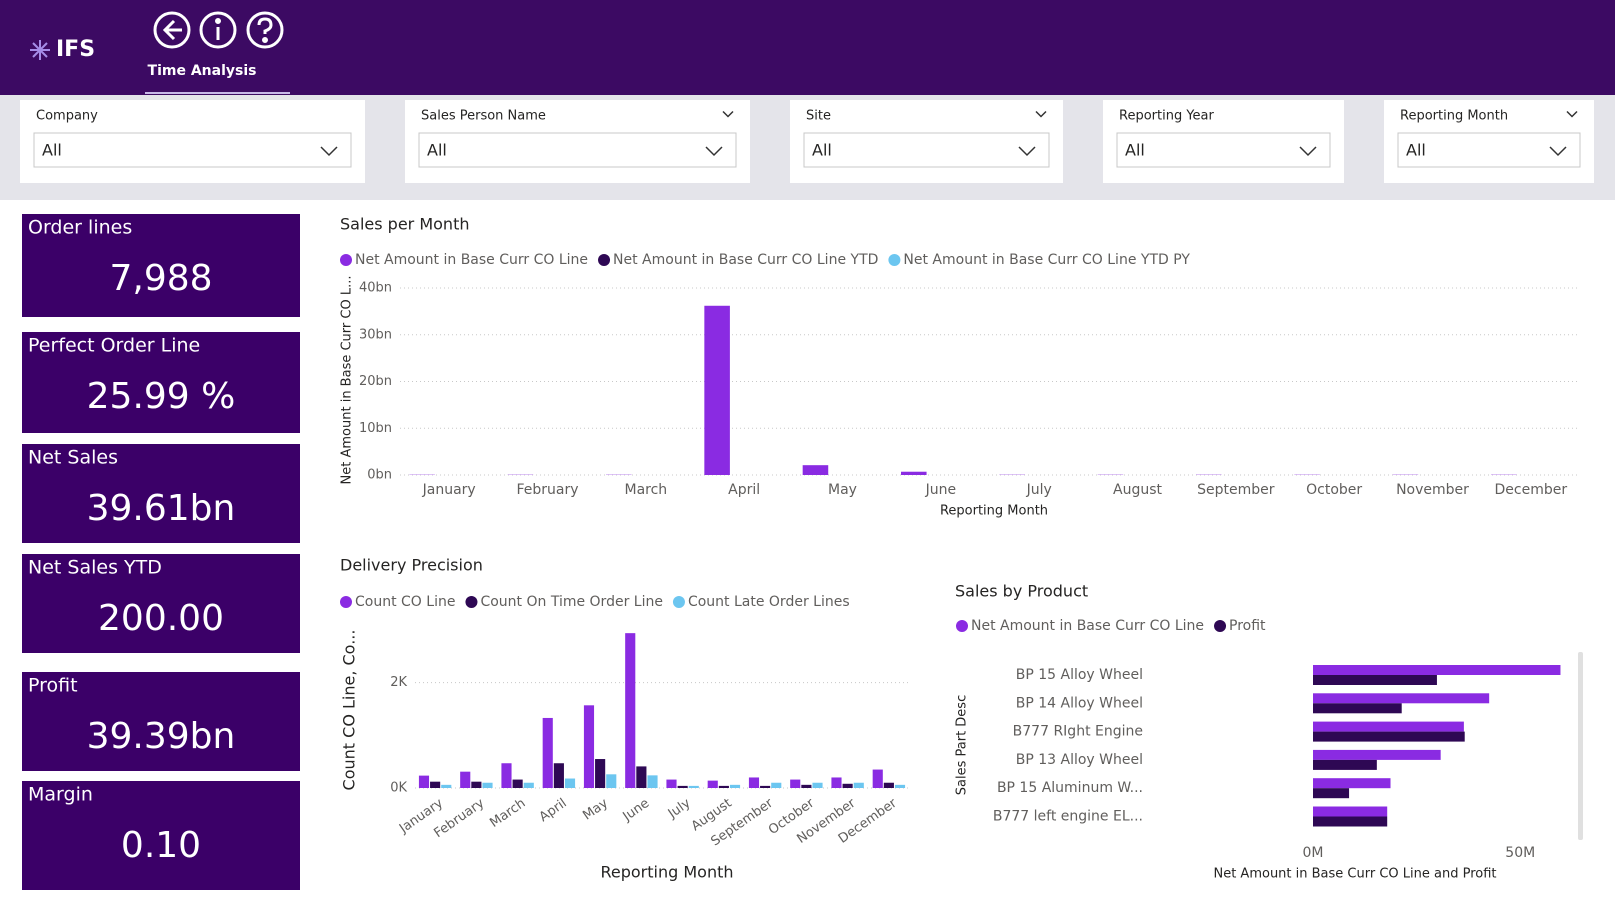 This screenshot has height=900, width=1615. I want to click on page-tab: Time Analysis, so click(202, 71).